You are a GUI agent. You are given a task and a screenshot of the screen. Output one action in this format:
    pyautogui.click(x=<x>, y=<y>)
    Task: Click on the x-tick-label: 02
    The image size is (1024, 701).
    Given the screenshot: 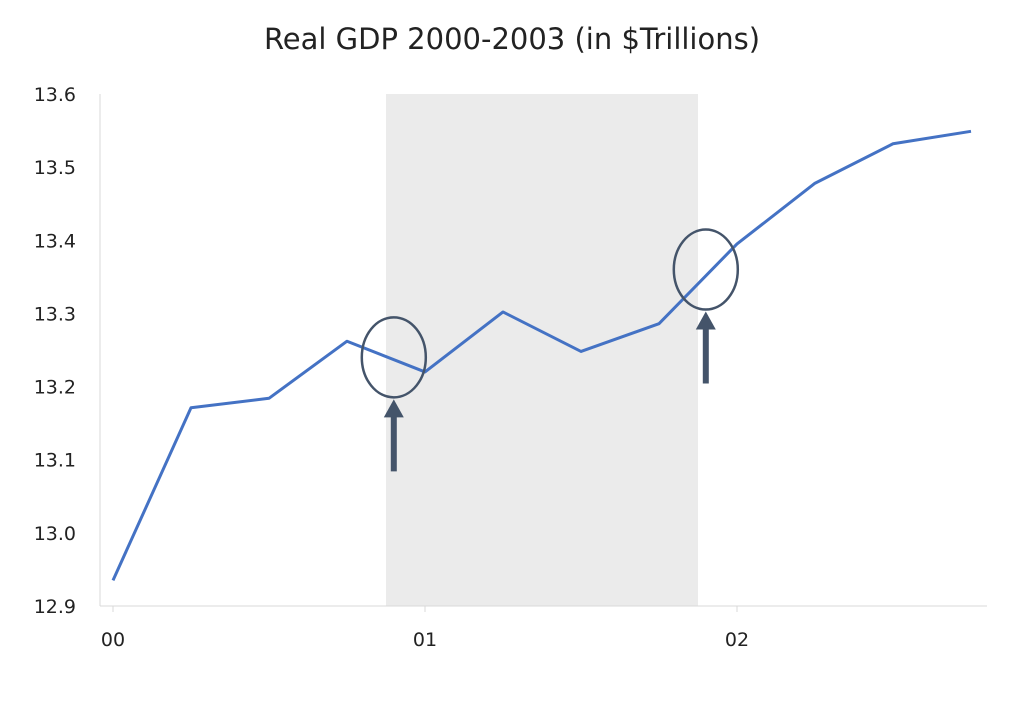 What is the action you would take?
    pyautogui.click(x=737, y=640)
    